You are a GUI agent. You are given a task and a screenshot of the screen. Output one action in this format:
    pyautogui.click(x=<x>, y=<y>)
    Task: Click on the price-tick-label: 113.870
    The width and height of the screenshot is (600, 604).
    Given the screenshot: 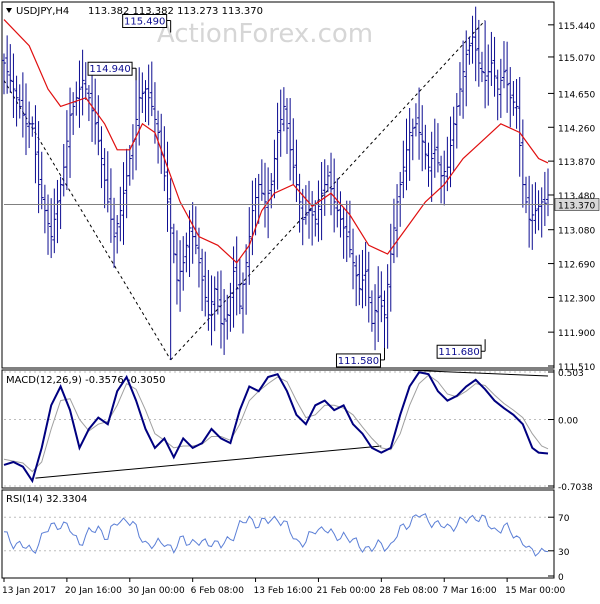 What is the action you would take?
    pyautogui.click(x=576, y=163)
    